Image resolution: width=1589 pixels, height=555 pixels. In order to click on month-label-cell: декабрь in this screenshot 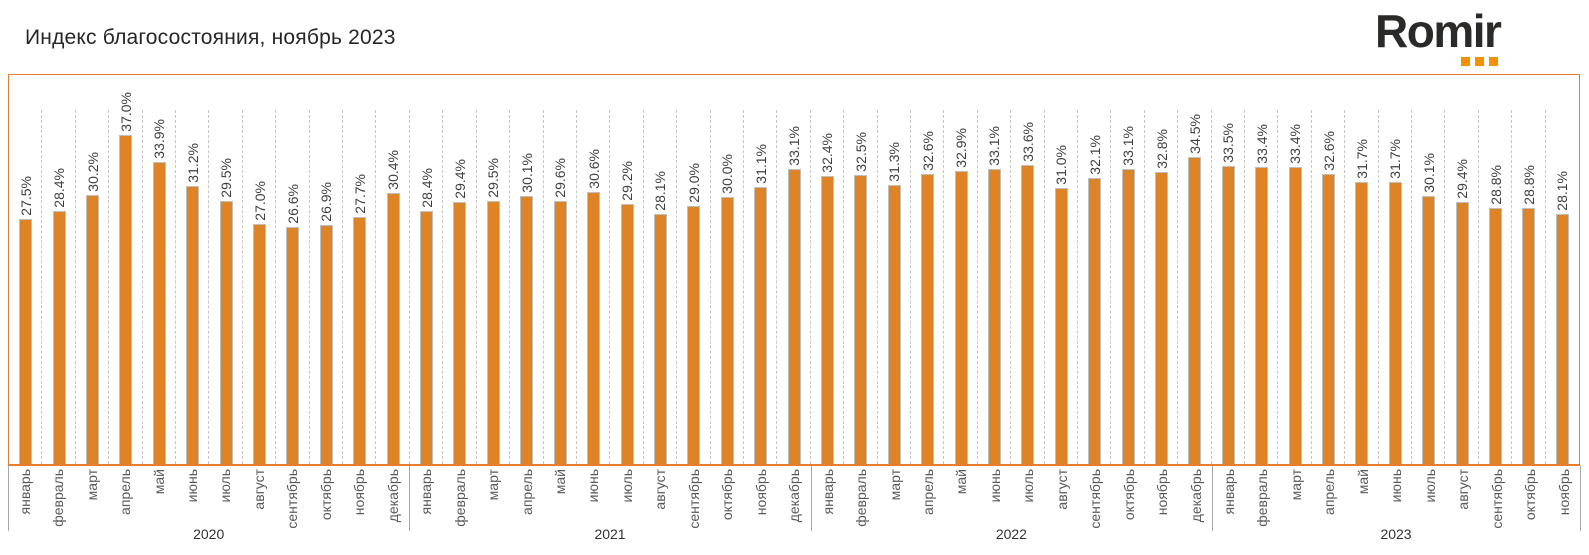, I will do `click(793, 500)`.